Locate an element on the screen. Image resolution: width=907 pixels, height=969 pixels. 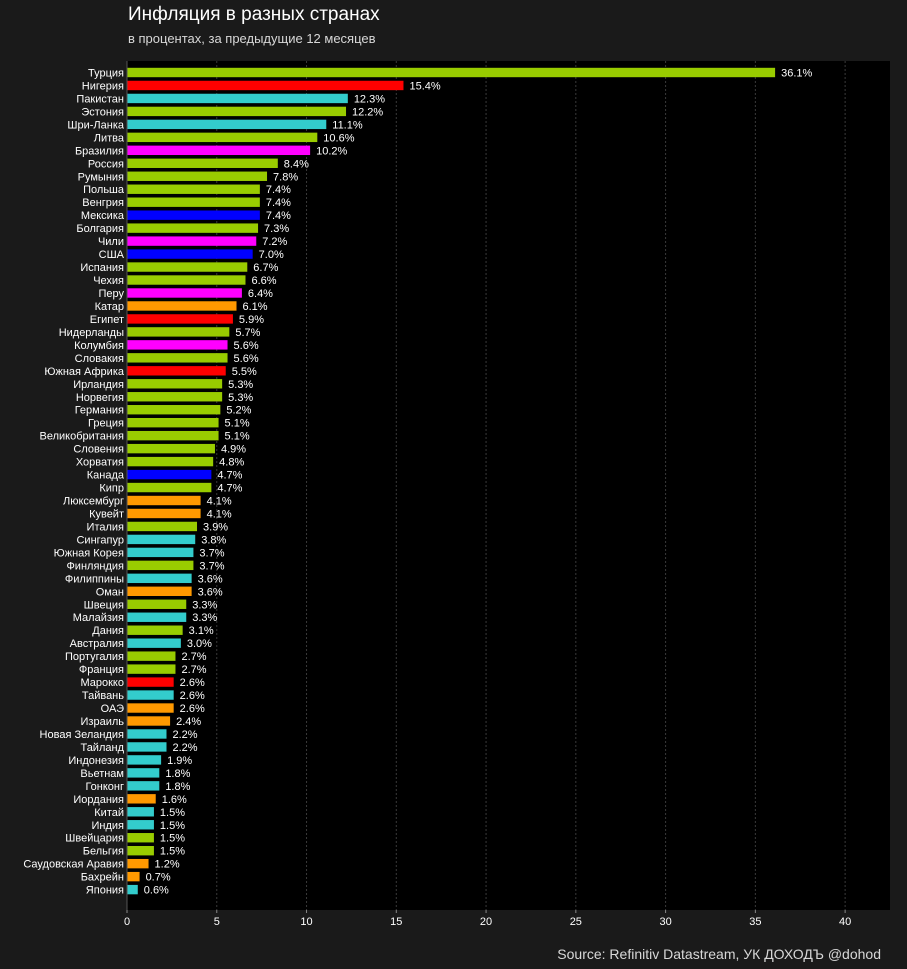
value-label: 4.9% is located at coordinates (233, 450).